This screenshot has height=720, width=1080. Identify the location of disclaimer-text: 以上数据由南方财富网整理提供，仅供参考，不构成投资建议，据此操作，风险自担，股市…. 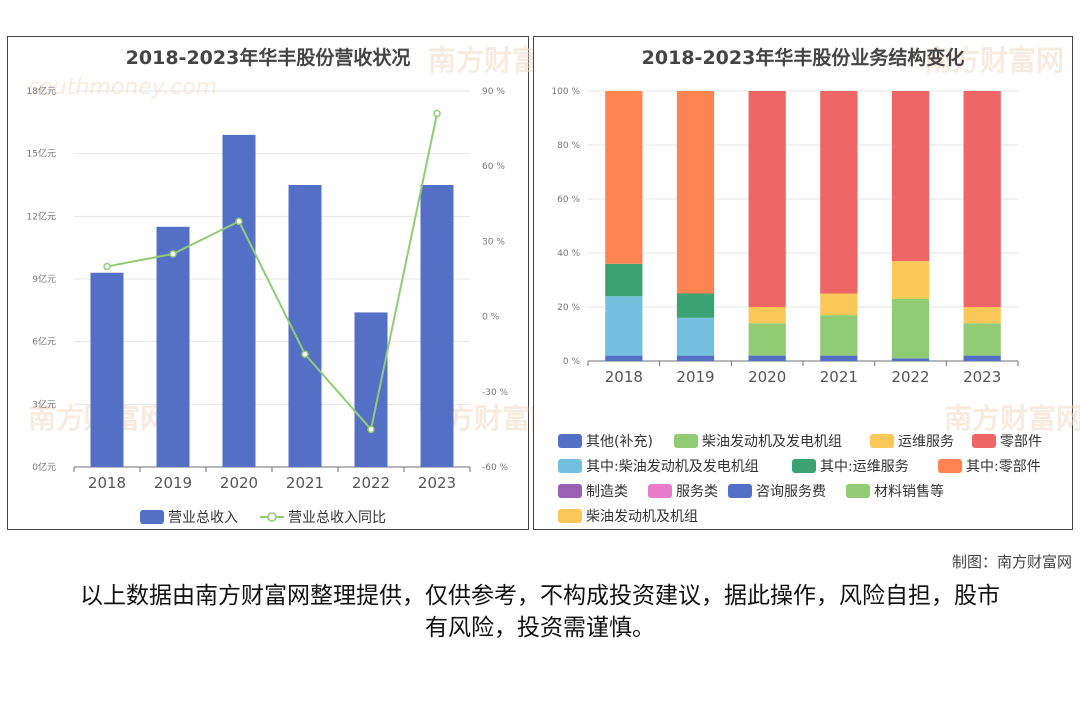
(540, 612).